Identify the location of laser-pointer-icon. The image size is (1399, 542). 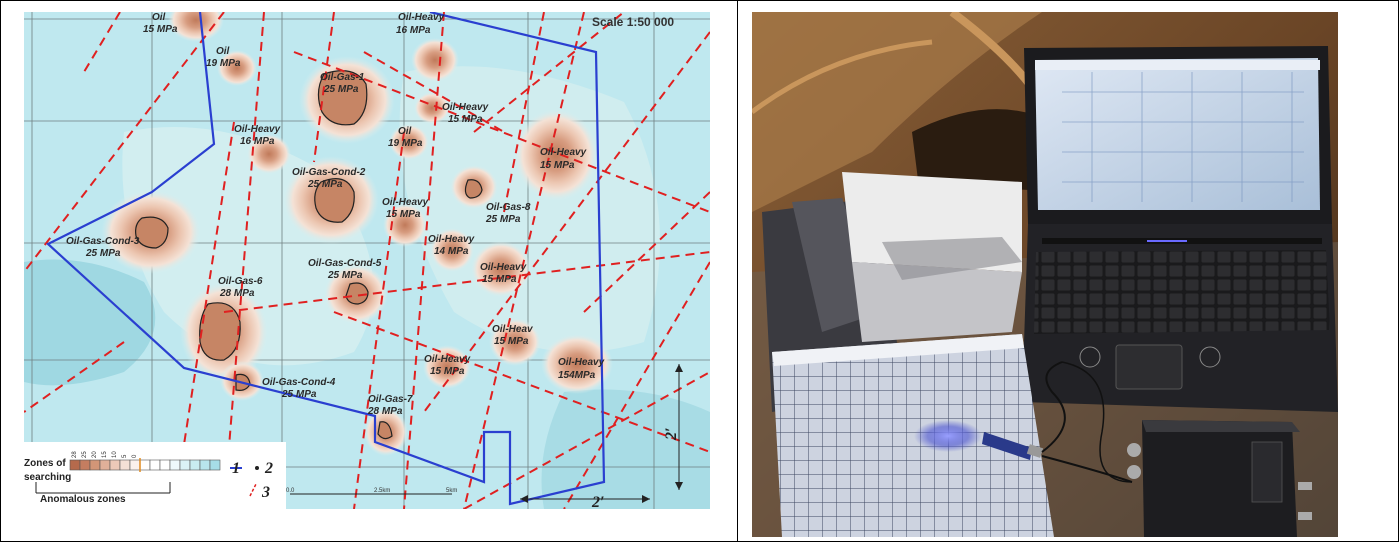
(1057, 422).